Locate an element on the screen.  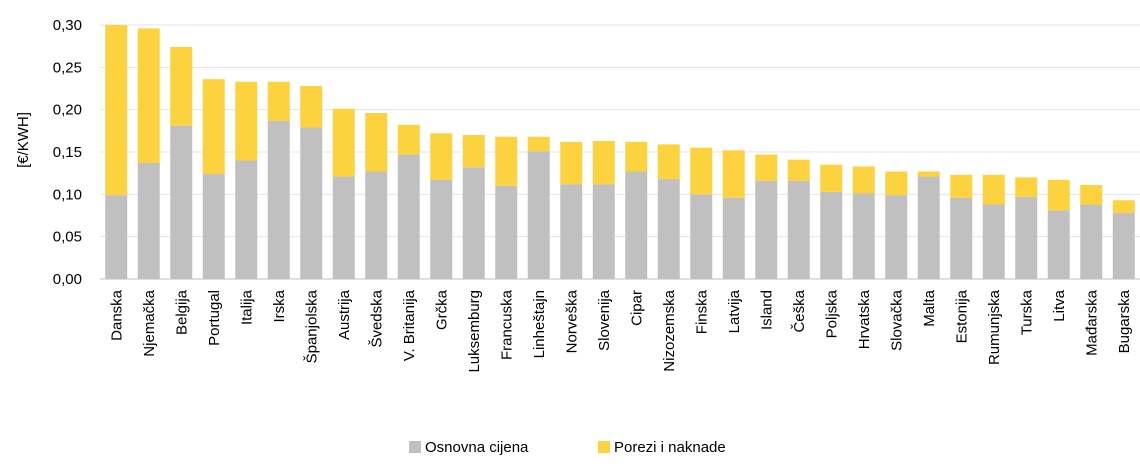
bar-porezi-i-naknade-njemacka is located at coordinates (148, 96).